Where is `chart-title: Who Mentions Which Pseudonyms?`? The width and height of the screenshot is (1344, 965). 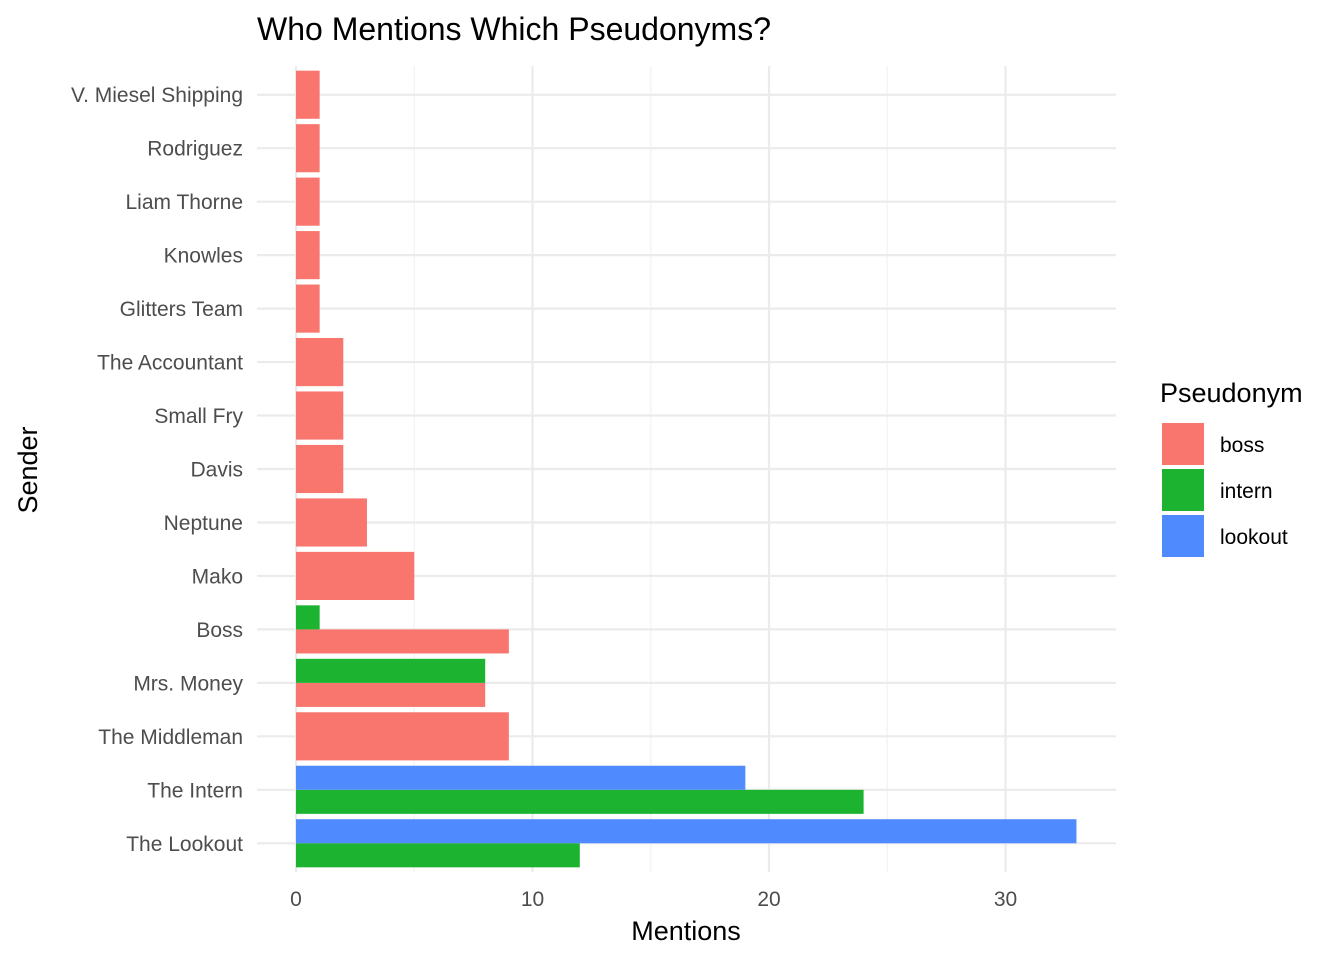
chart-title: Who Mentions Which Pseudonyms? is located at coordinates (514, 29).